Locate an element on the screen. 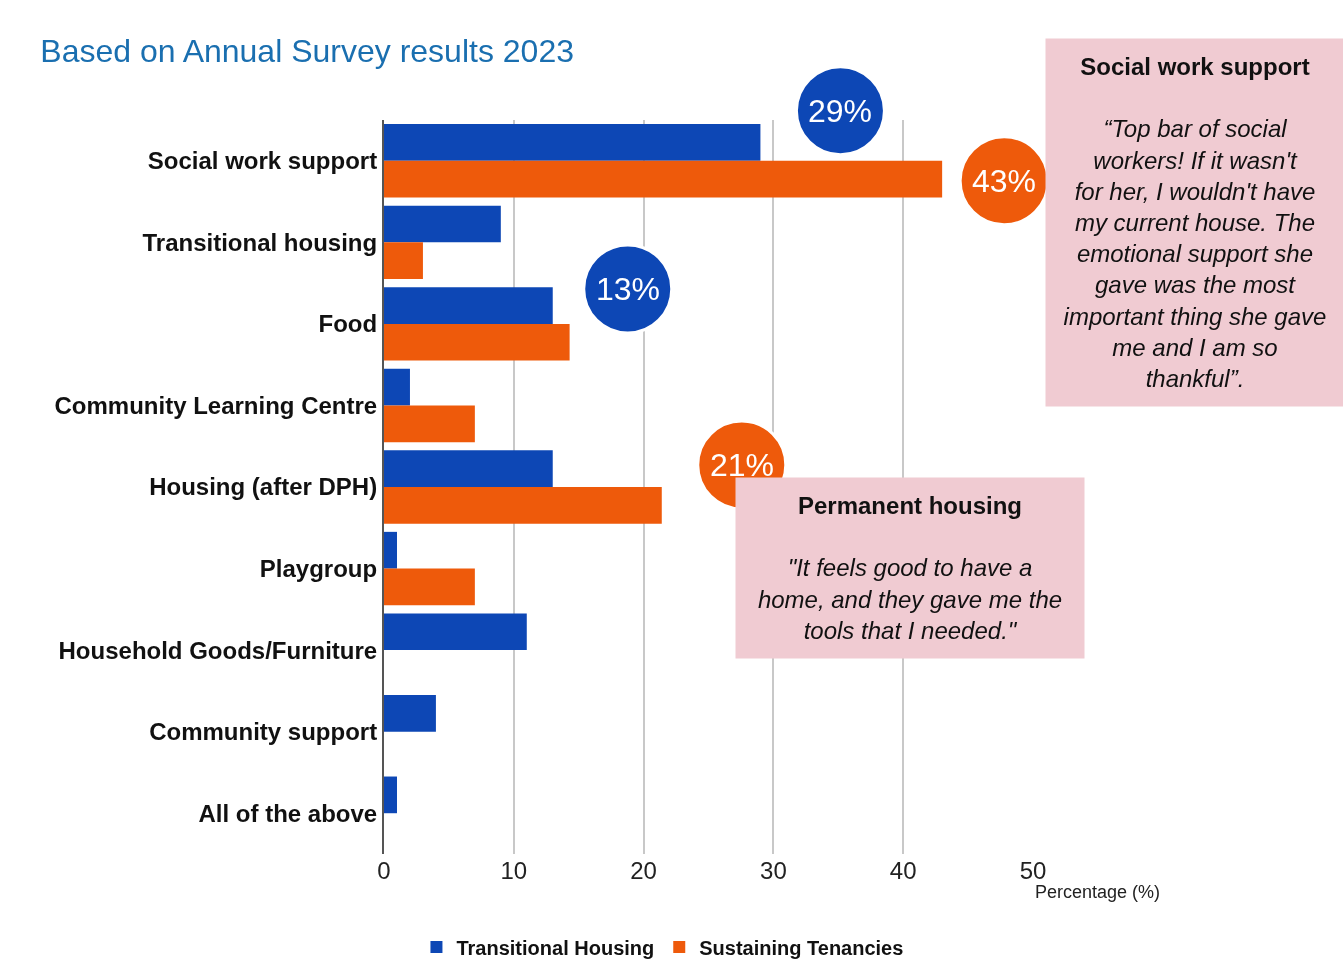 This screenshot has width=1343, height=978. y-tick-label: Housing (after DPH) is located at coordinates (263, 487).